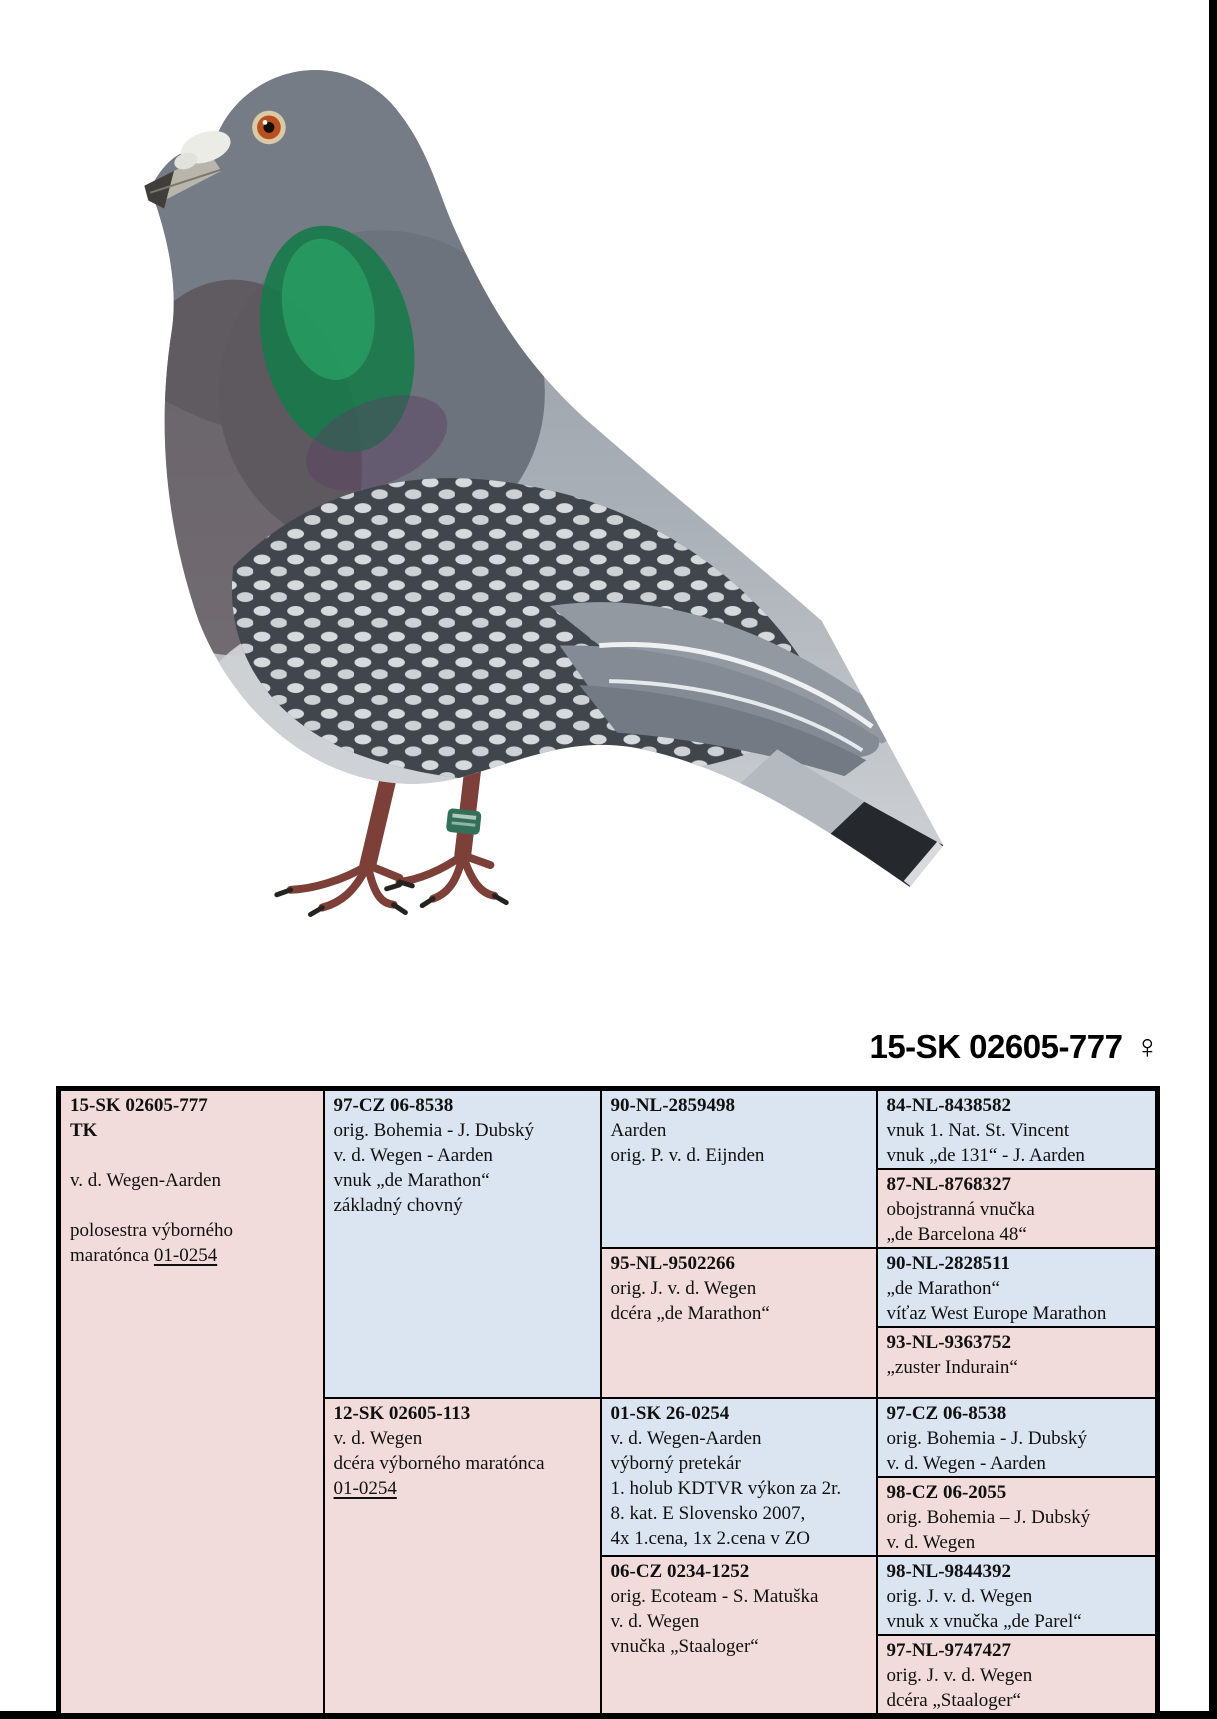 The width and height of the screenshot is (1217, 1719). Describe the element at coordinates (949, 1342) in the screenshot. I see `ring-number: 93-NL-9363752` at that location.